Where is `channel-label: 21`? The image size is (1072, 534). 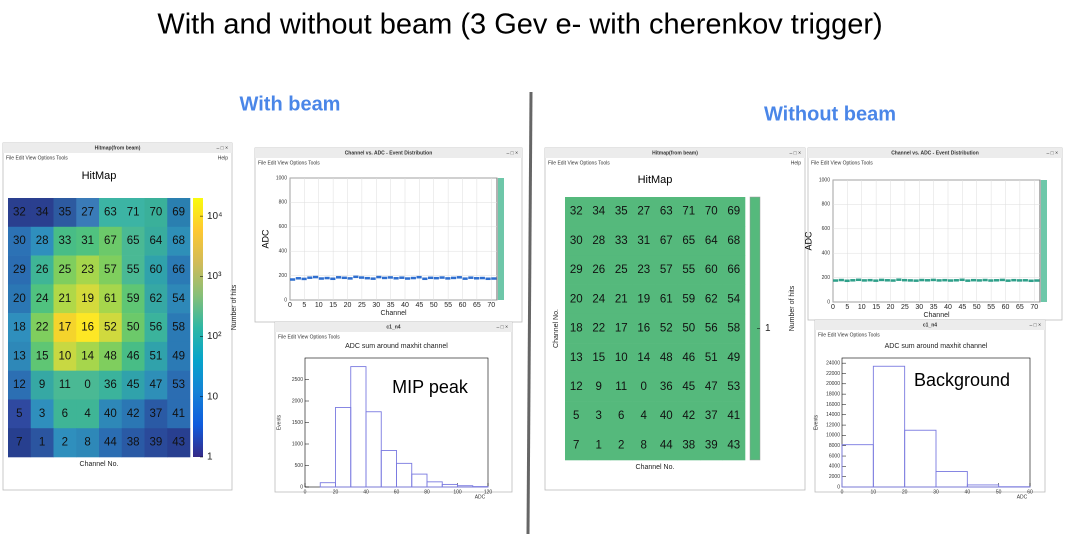
channel-label: 21 is located at coordinates (621, 299).